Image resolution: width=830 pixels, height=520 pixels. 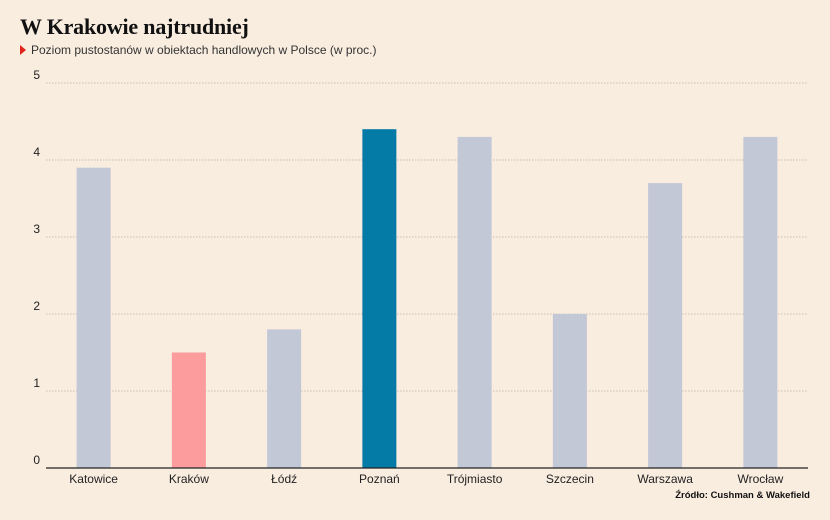 I want to click on y-tick-label: 3, so click(x=36, y=229).